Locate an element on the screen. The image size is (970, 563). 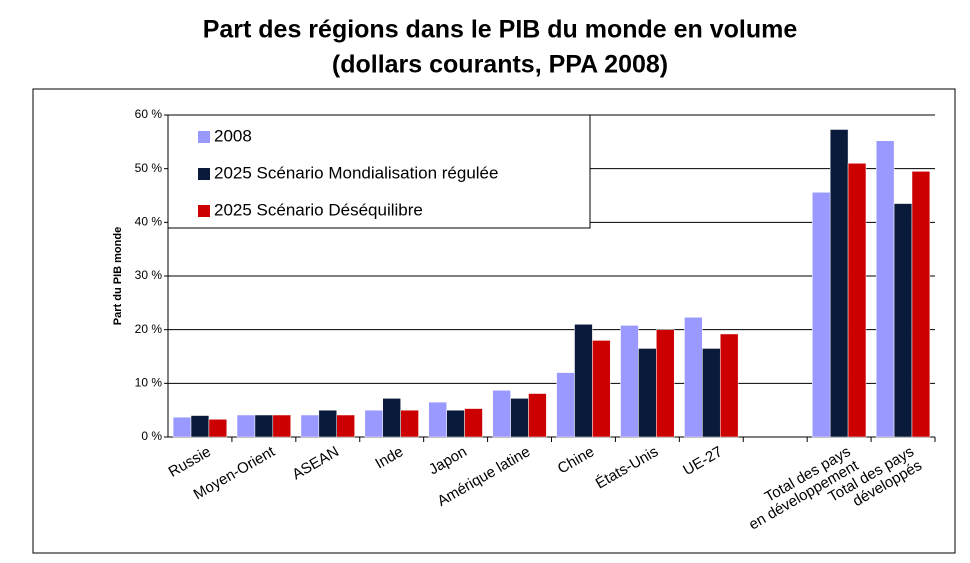
legend-label: 2025 Scénario Mondialisation régulée is located at coordinates (356, 172).